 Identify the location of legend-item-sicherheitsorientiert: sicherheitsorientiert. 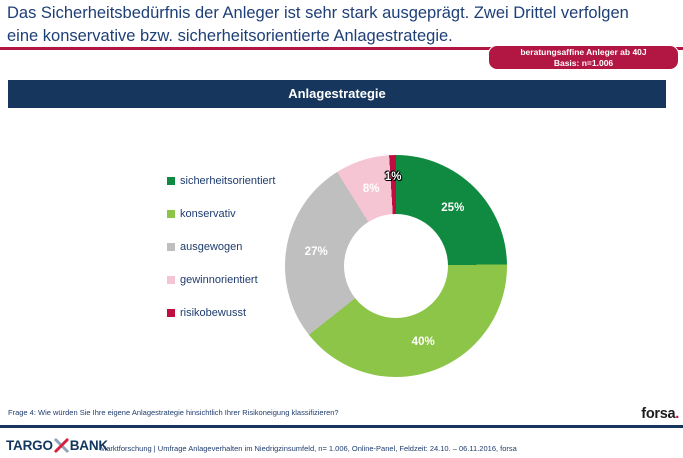
(221, 180).